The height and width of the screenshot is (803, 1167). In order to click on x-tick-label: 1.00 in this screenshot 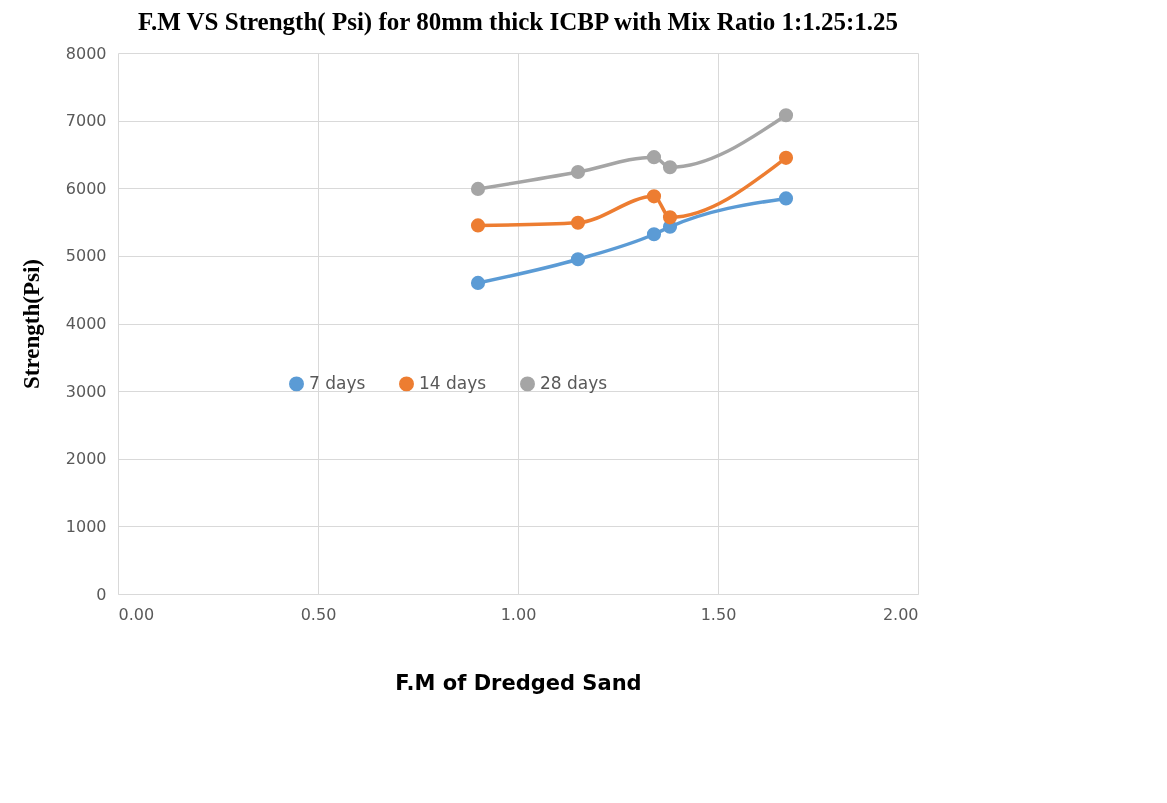, I will do `click(518, 614)`.